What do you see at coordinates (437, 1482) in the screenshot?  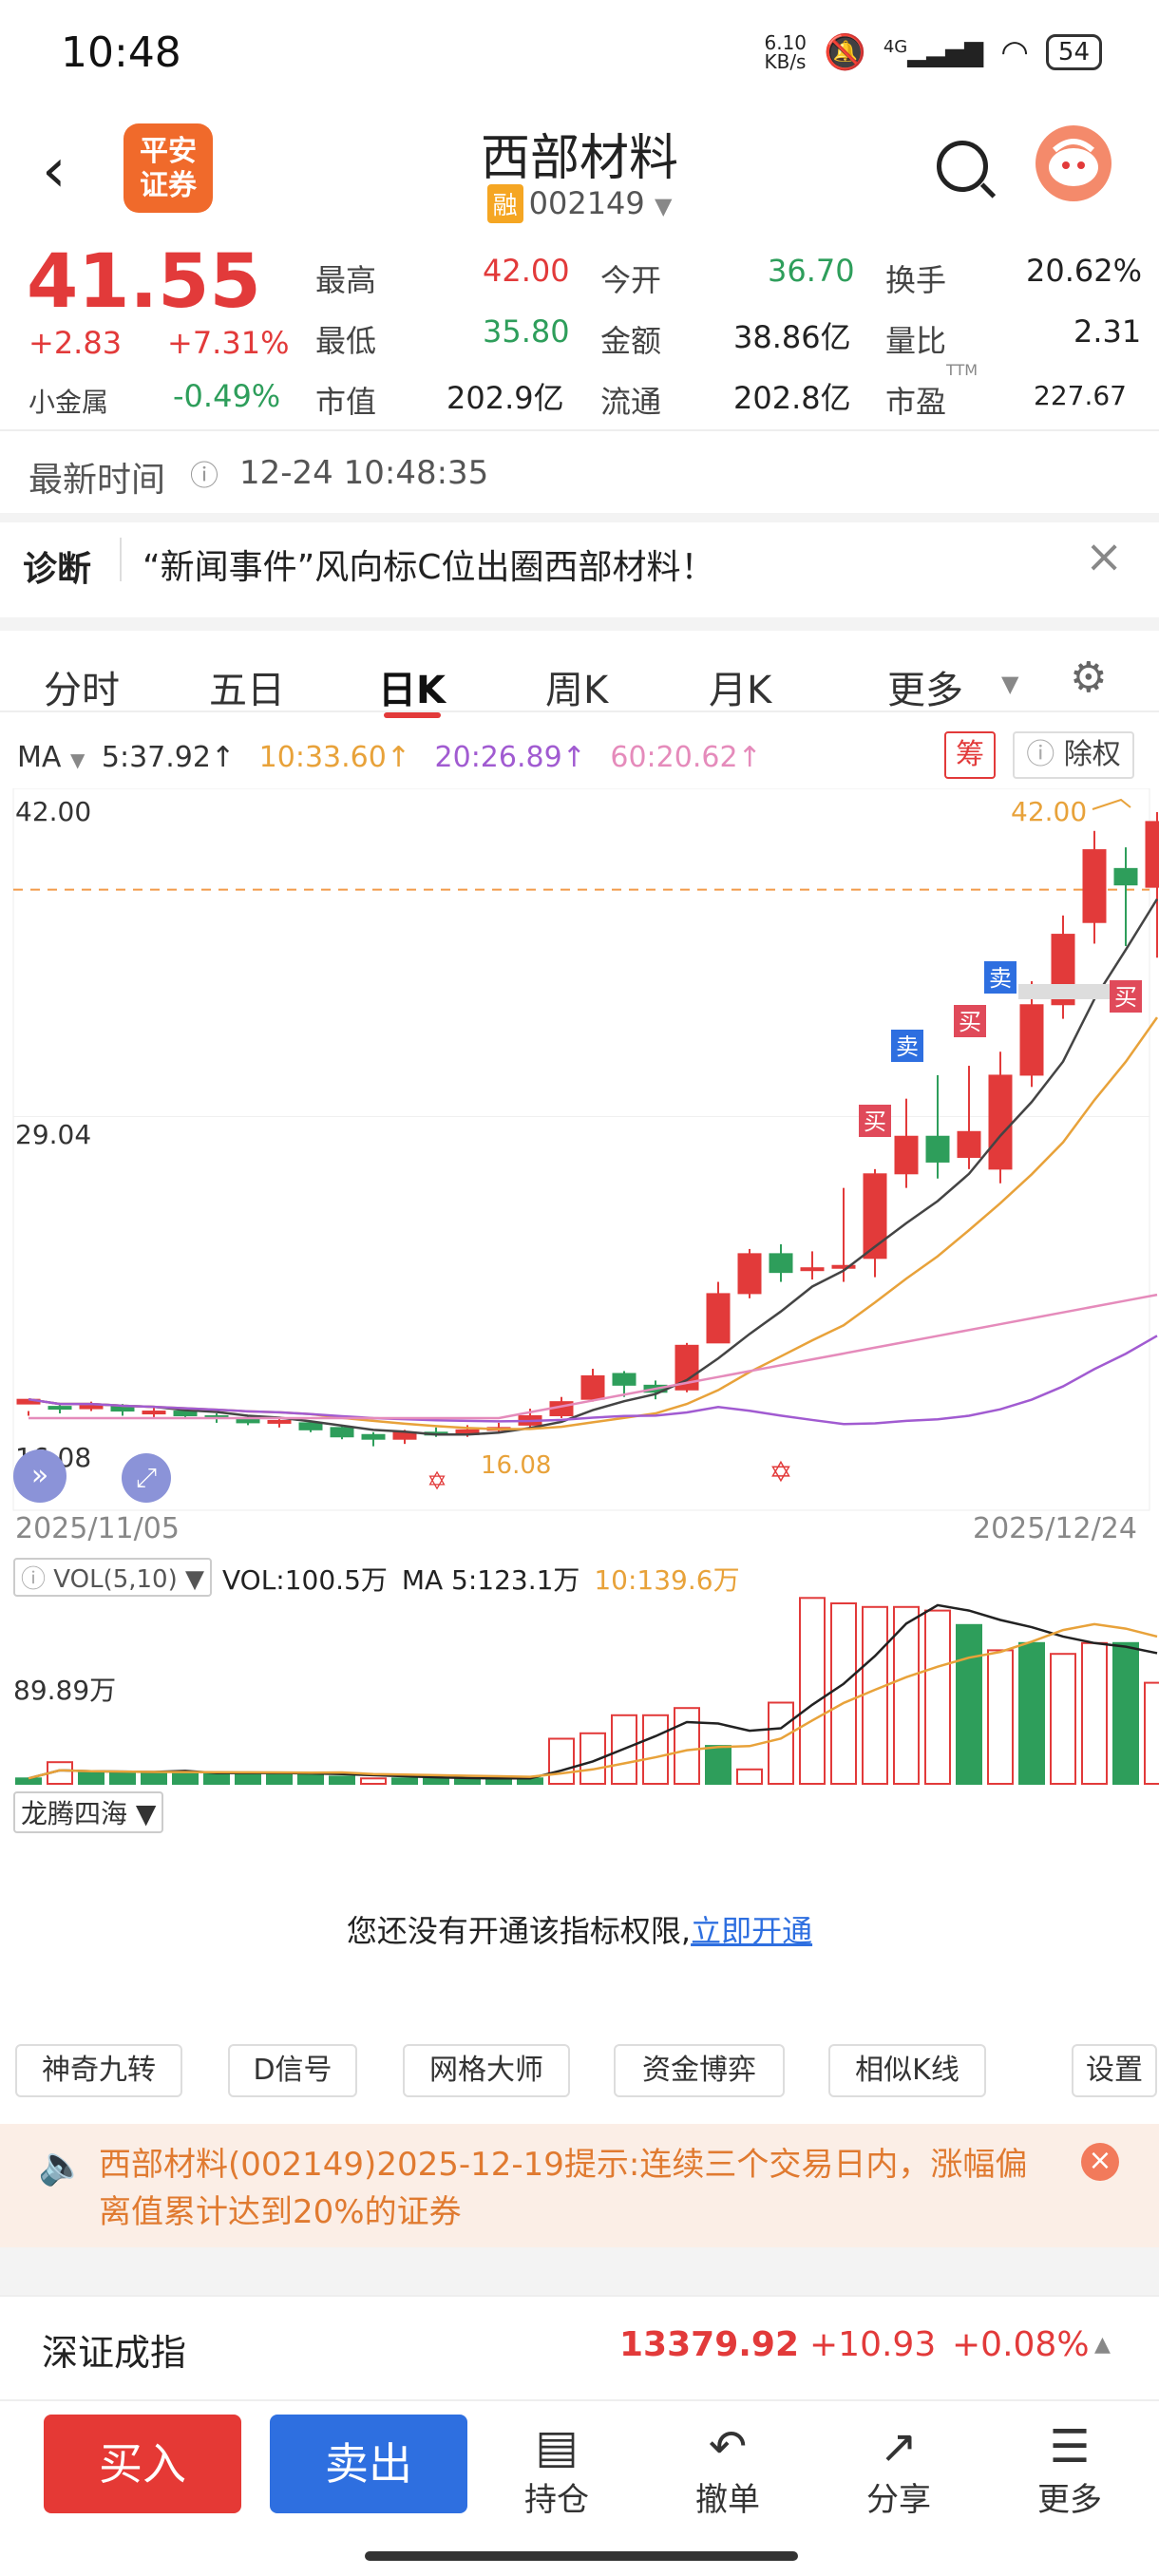 I see `star-icon: ✡` at bounding box center [437, 1482].